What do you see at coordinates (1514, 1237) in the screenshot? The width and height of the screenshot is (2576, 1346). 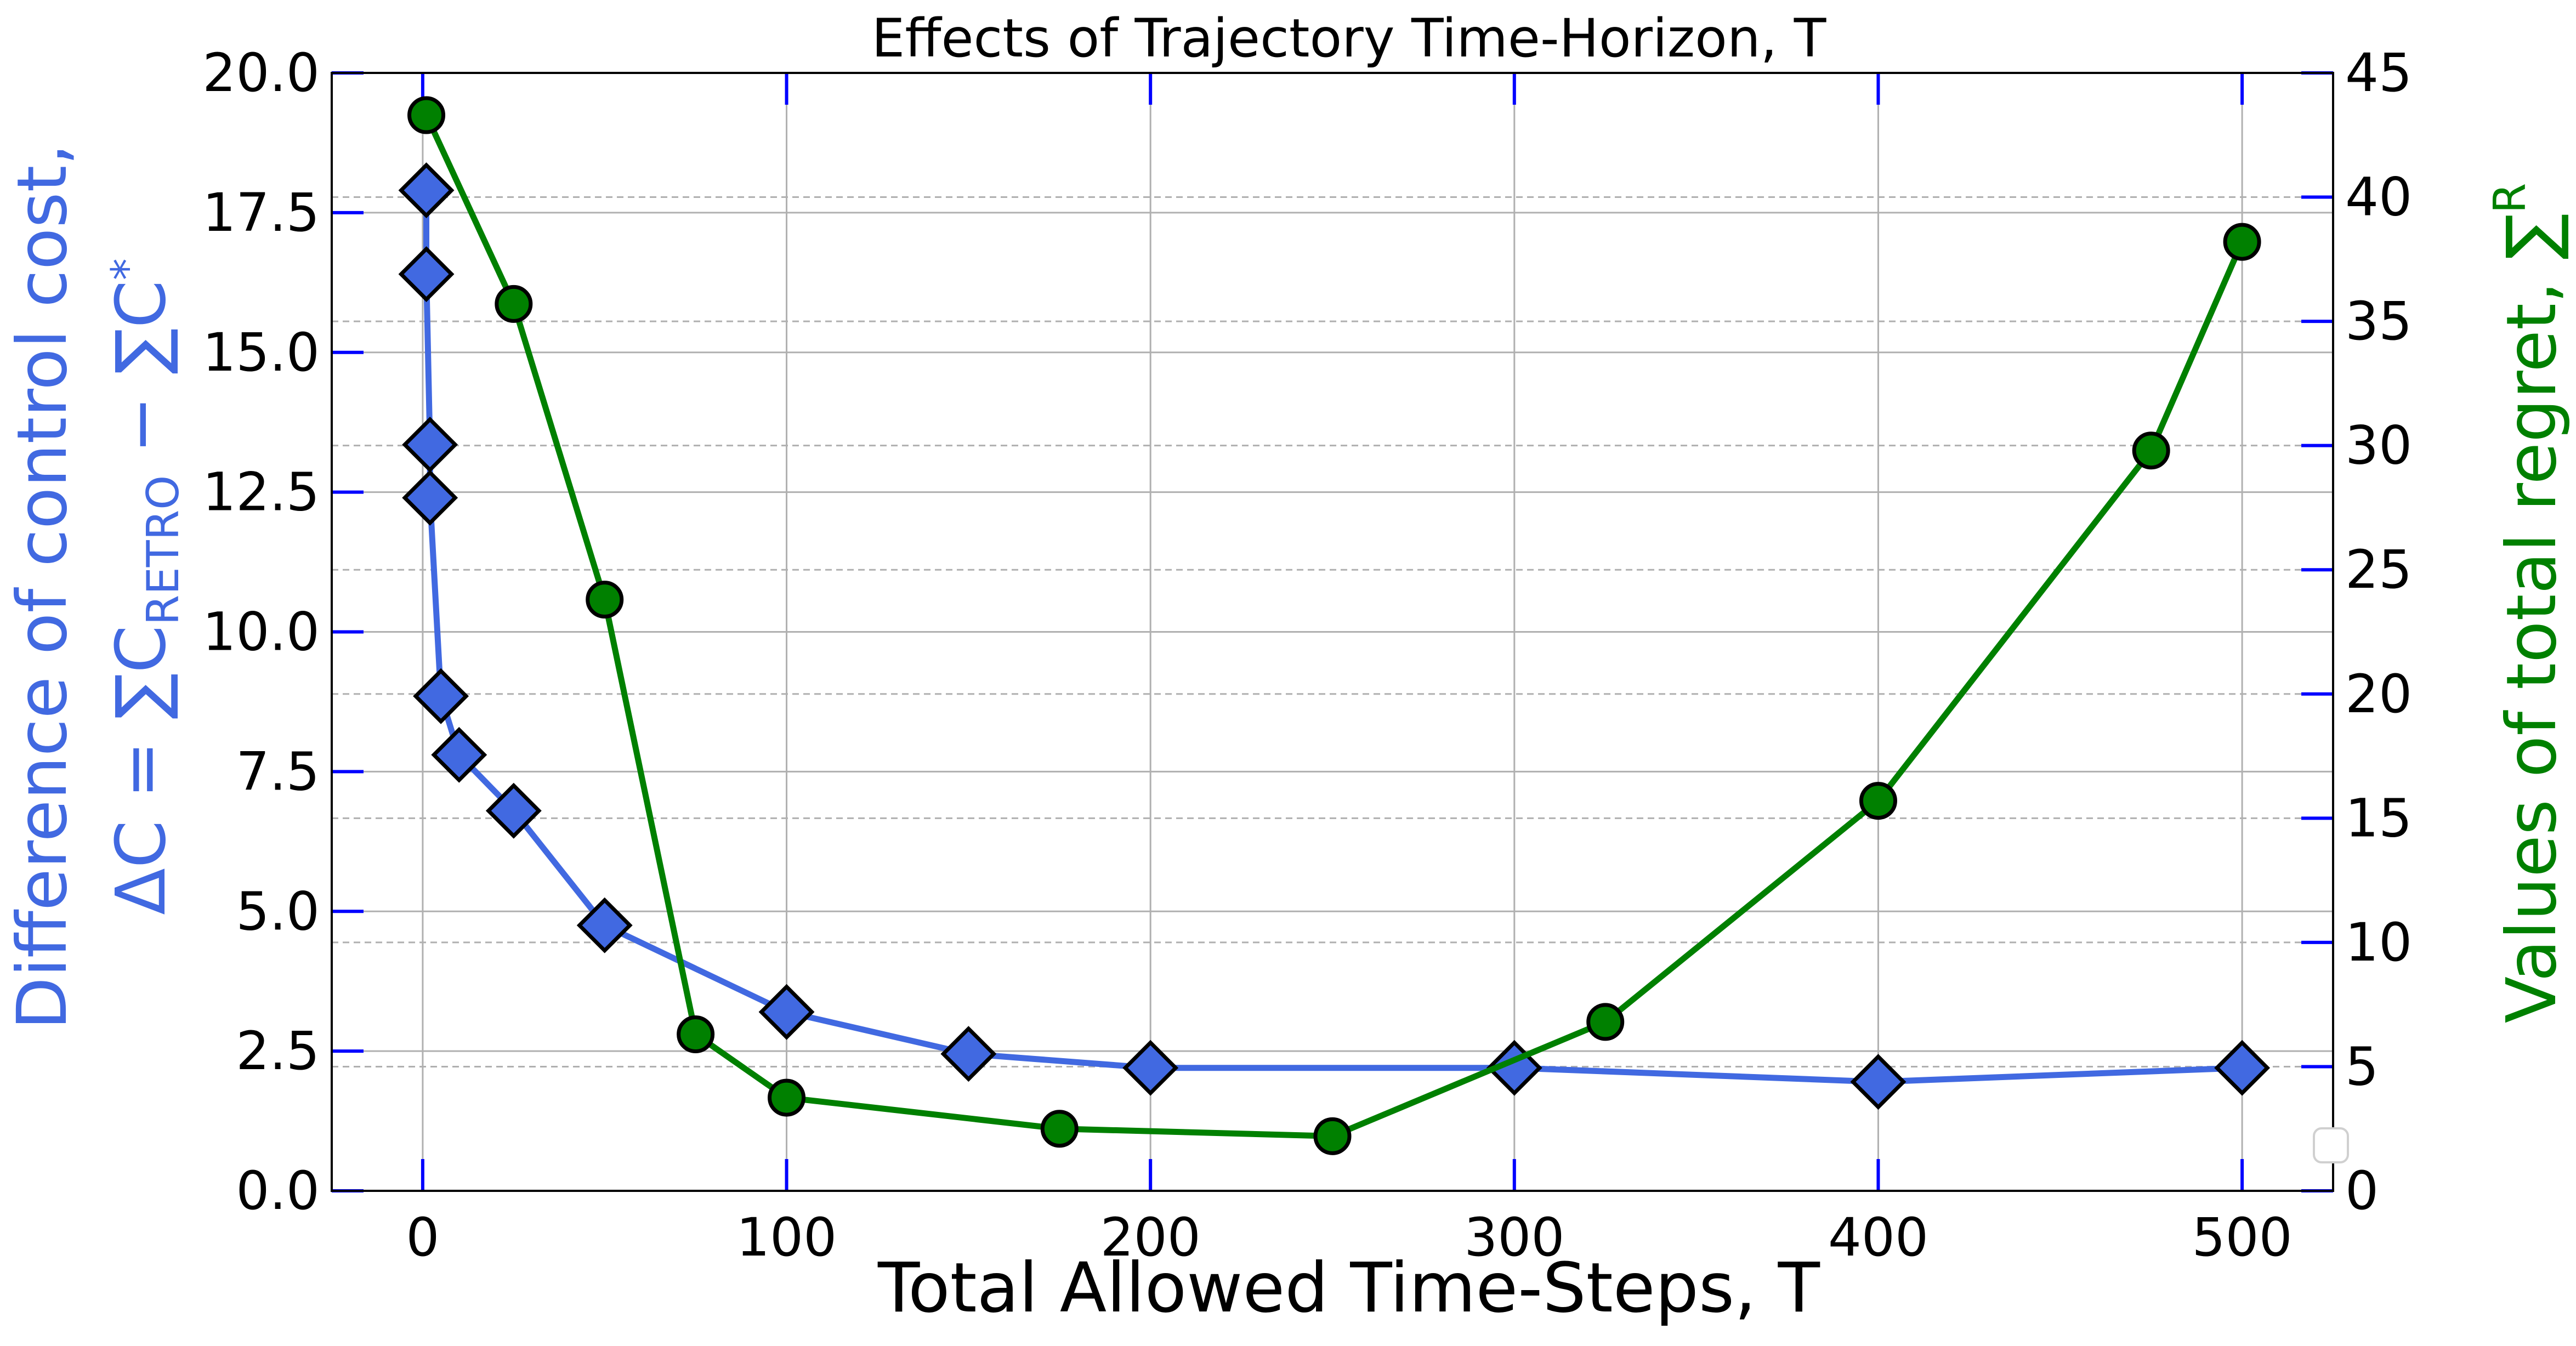 I see `x-tick-label: 300` at bounding box center [1514, 1237].